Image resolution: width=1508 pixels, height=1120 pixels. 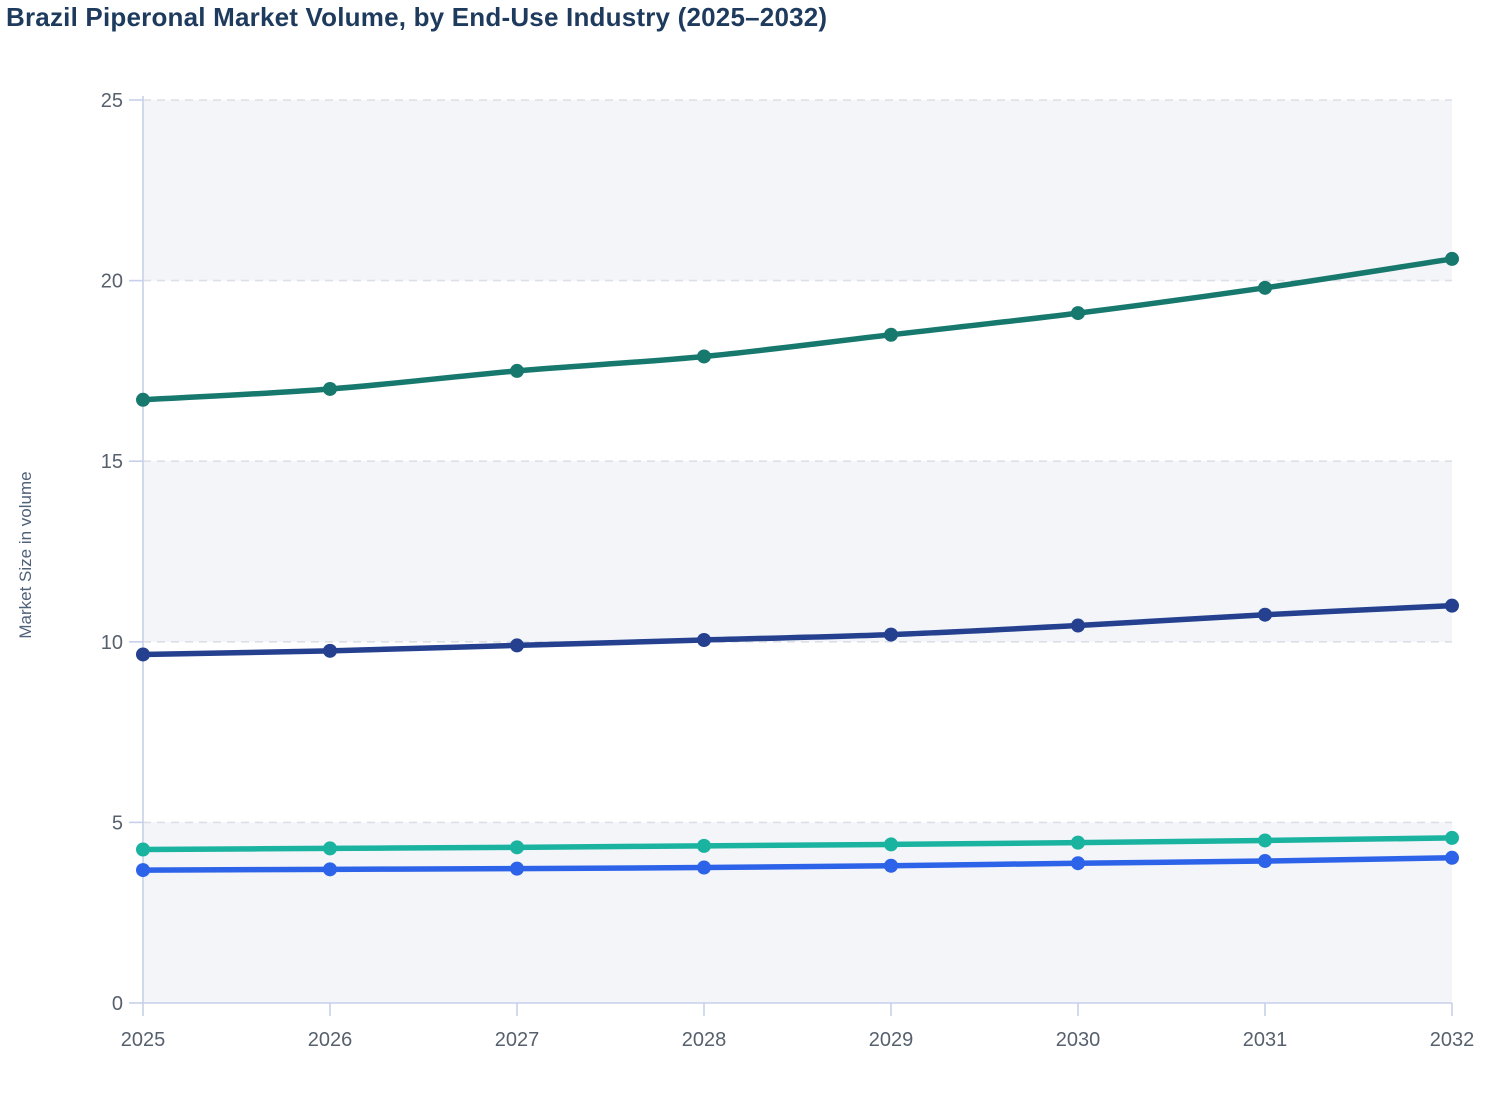 I want to click on x-tick-label: 2032, so click(x=1452, y=1040).